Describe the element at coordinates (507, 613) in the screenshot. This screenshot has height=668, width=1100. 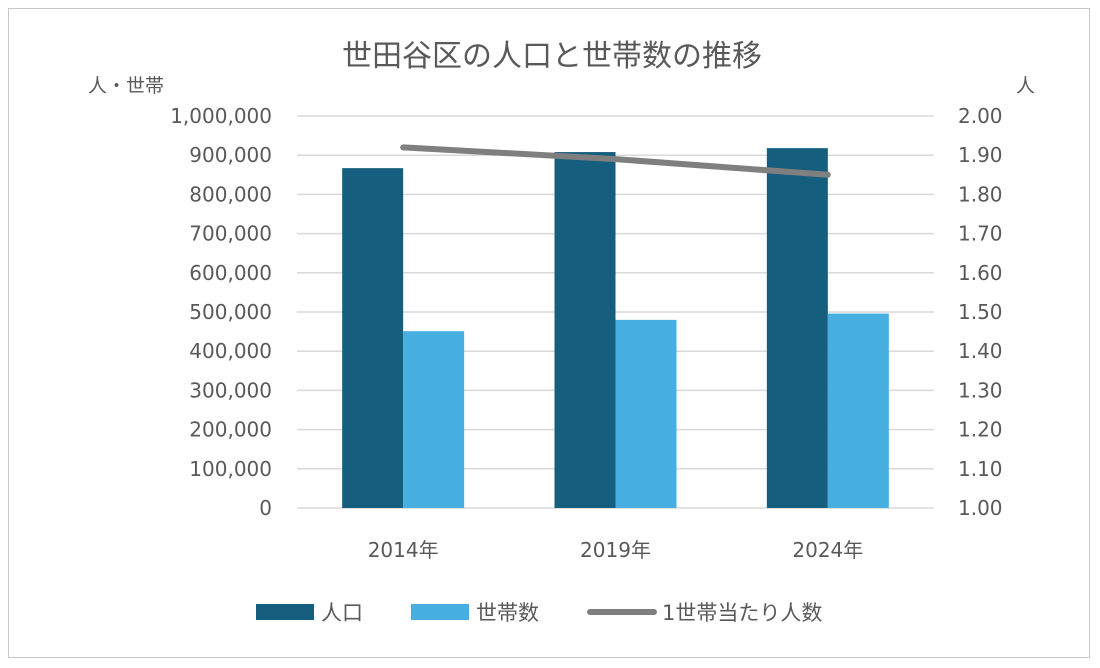
I see `legend-label: 世帯数` at that location.